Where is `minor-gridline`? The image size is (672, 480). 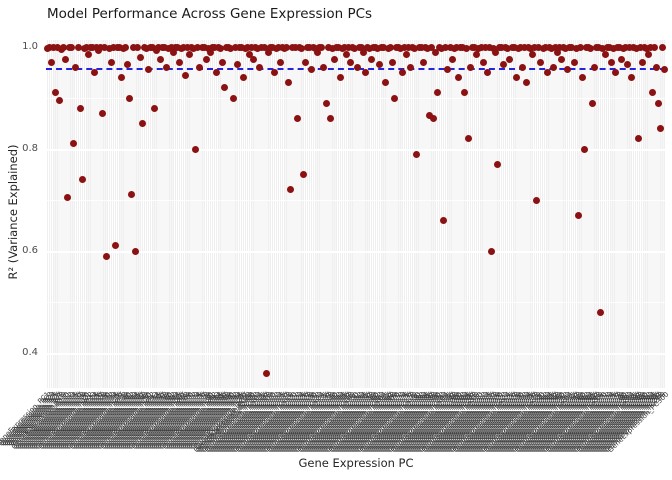
minor-gridline is located at coordinates (356, 200).